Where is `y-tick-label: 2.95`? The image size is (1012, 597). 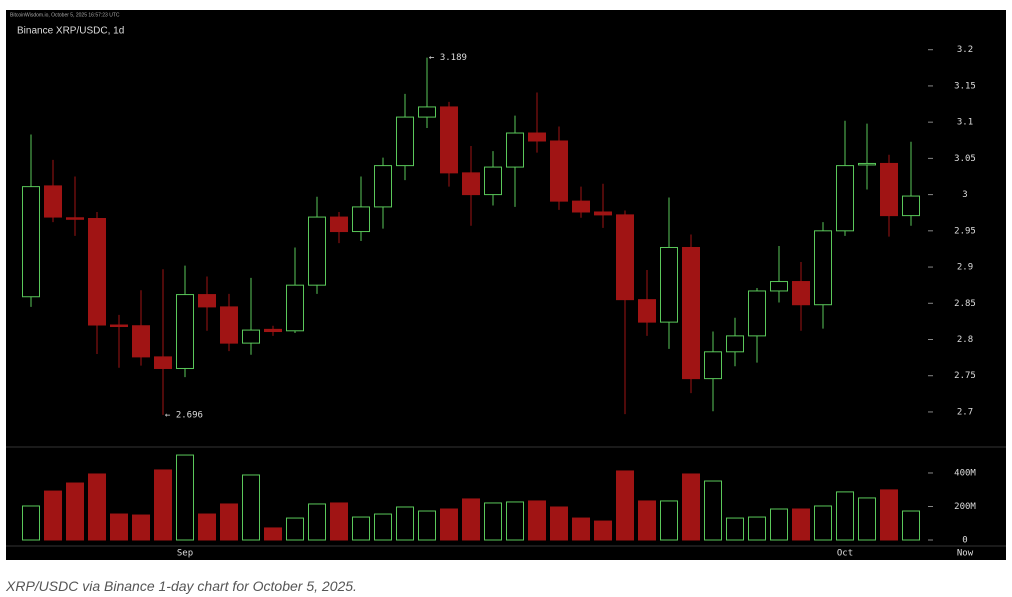
y-tick-label: 2.95 is located at coordinates (965, 231).